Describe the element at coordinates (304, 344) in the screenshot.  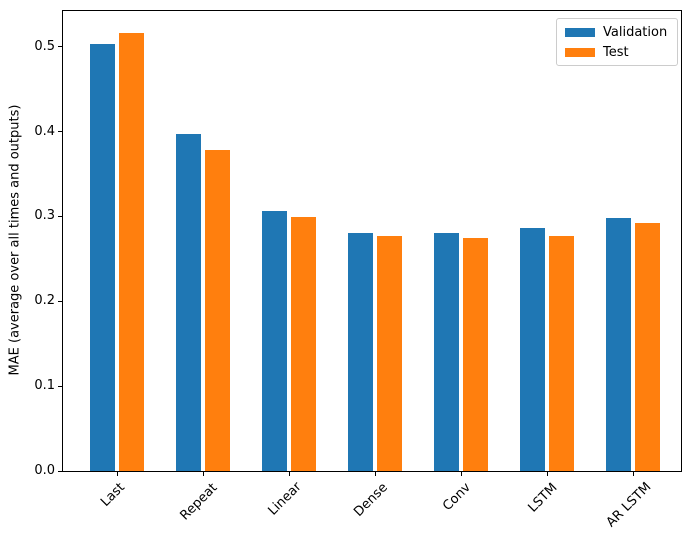
I see `bar-test-linear` at that location.